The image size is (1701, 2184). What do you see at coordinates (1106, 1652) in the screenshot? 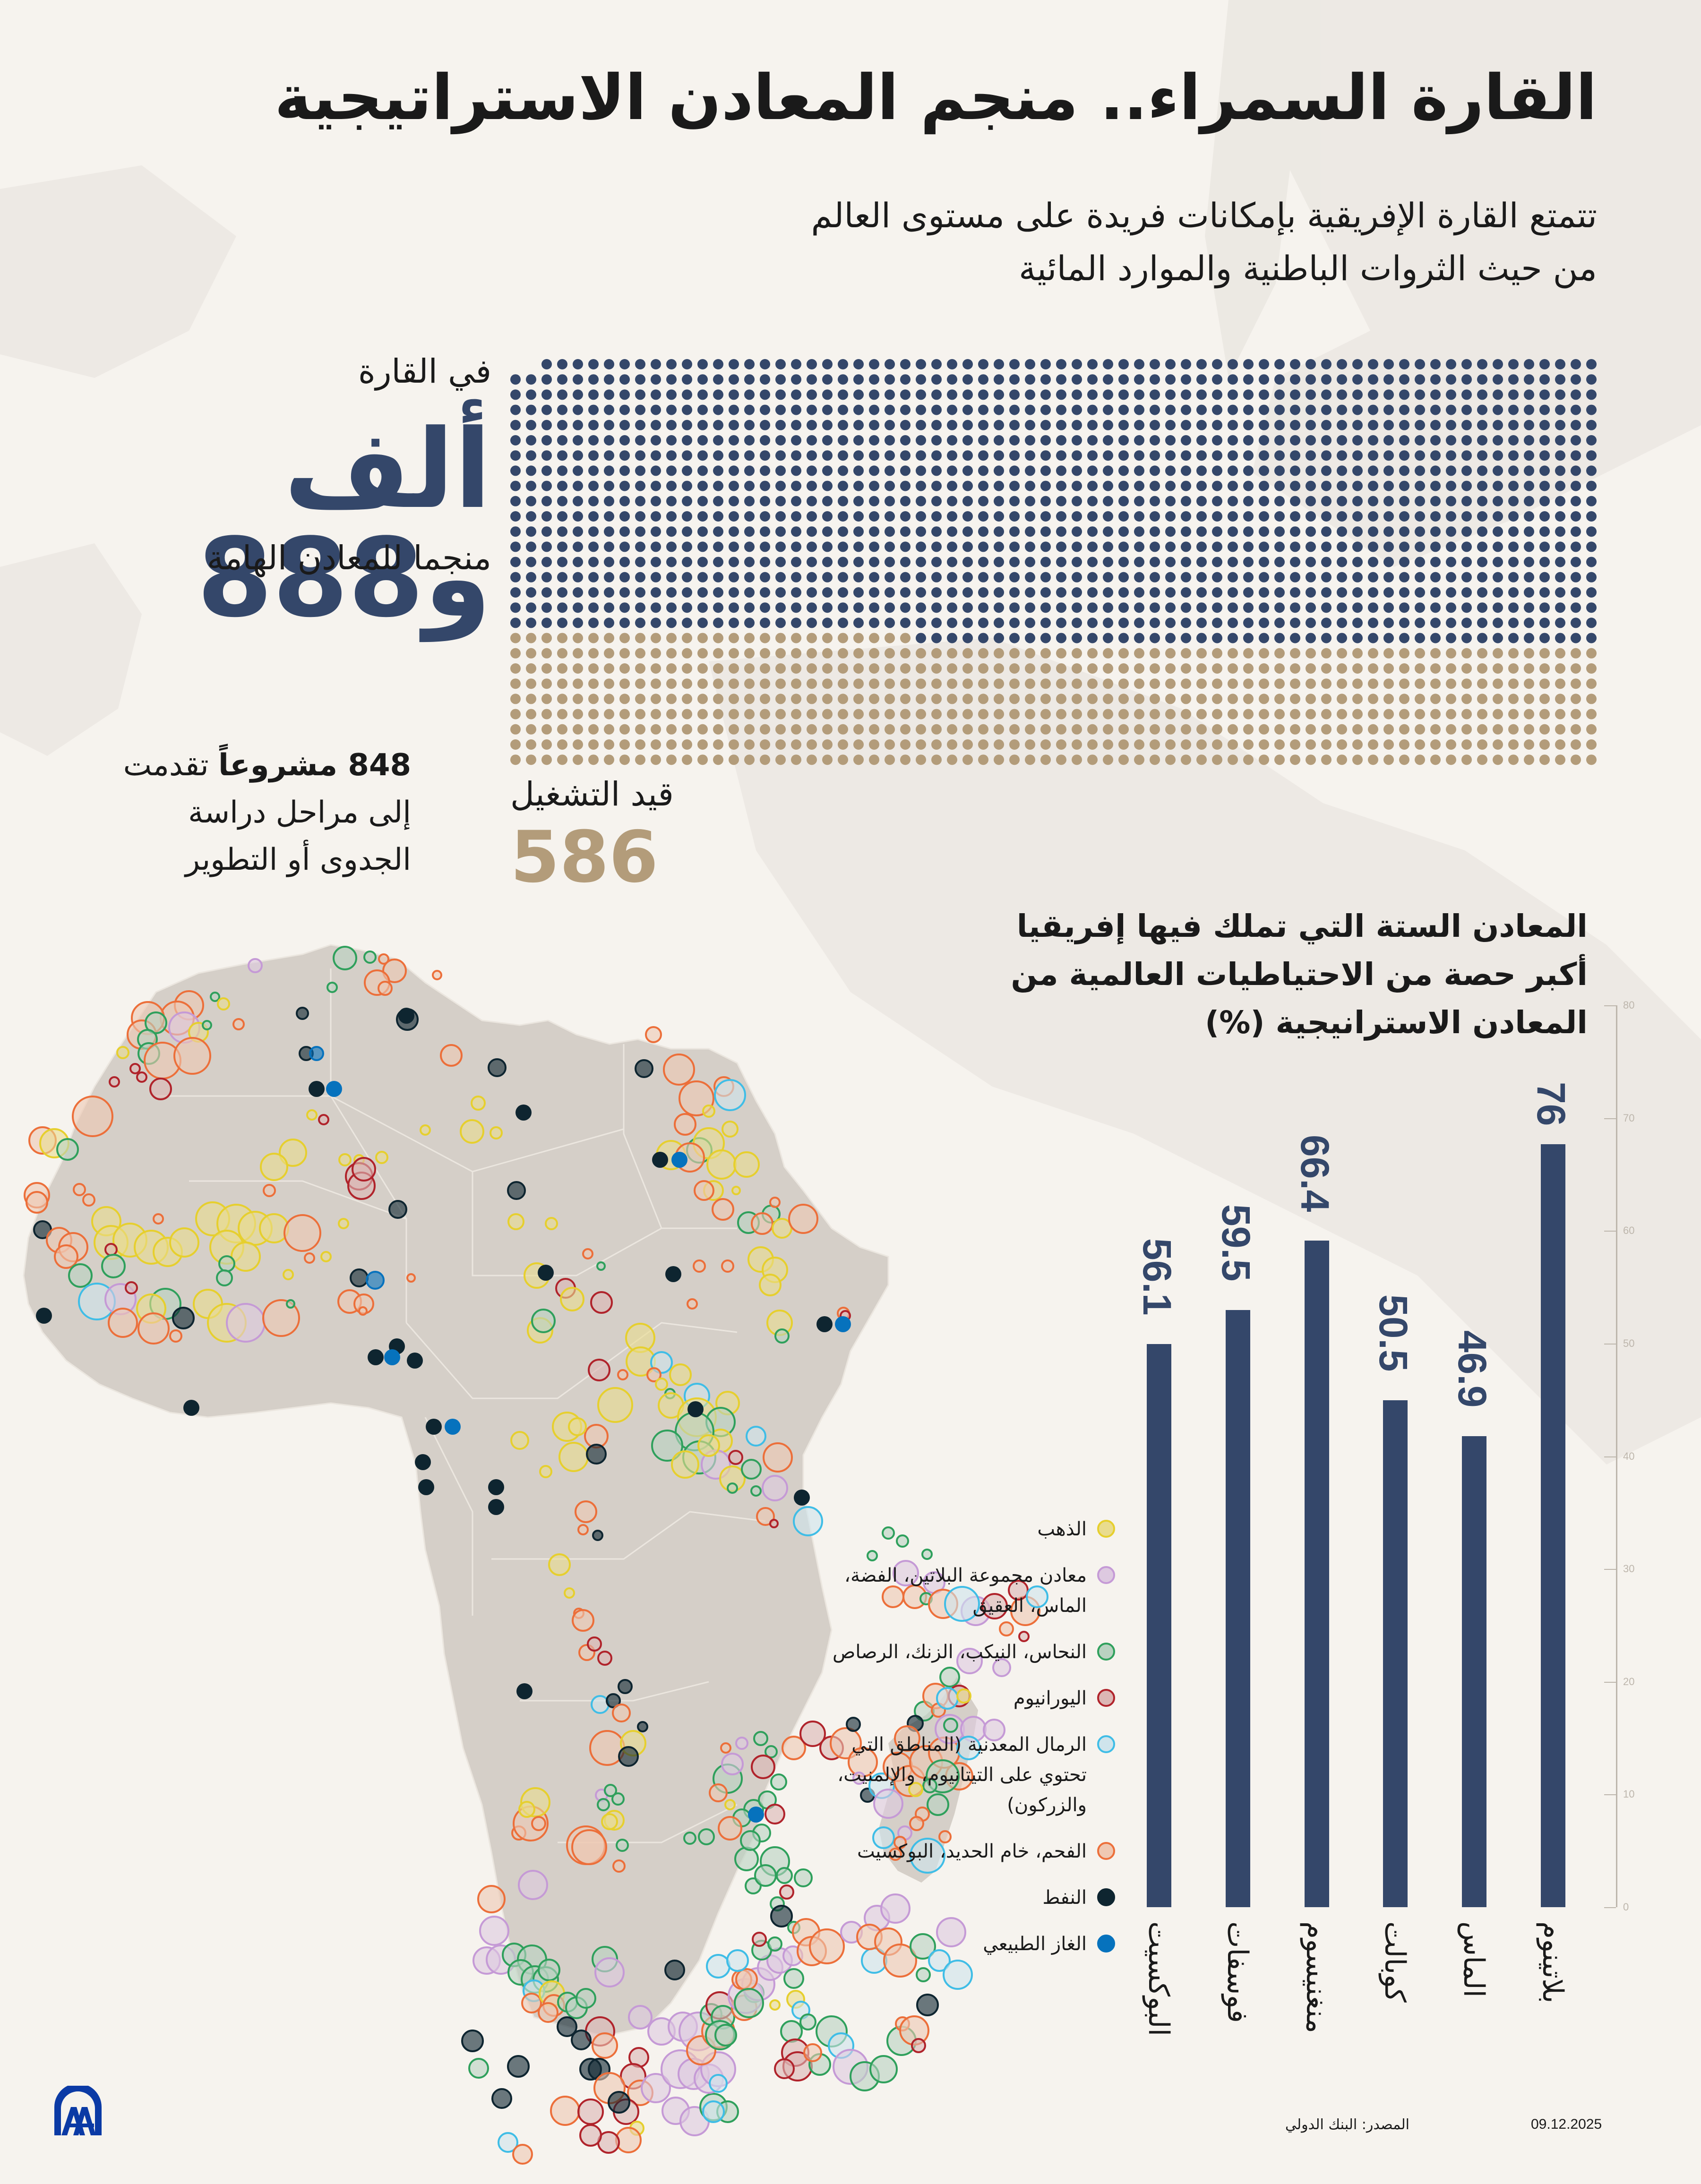
I see `legend-swatch-copper-icon` at bounding box center [1106, 1652].